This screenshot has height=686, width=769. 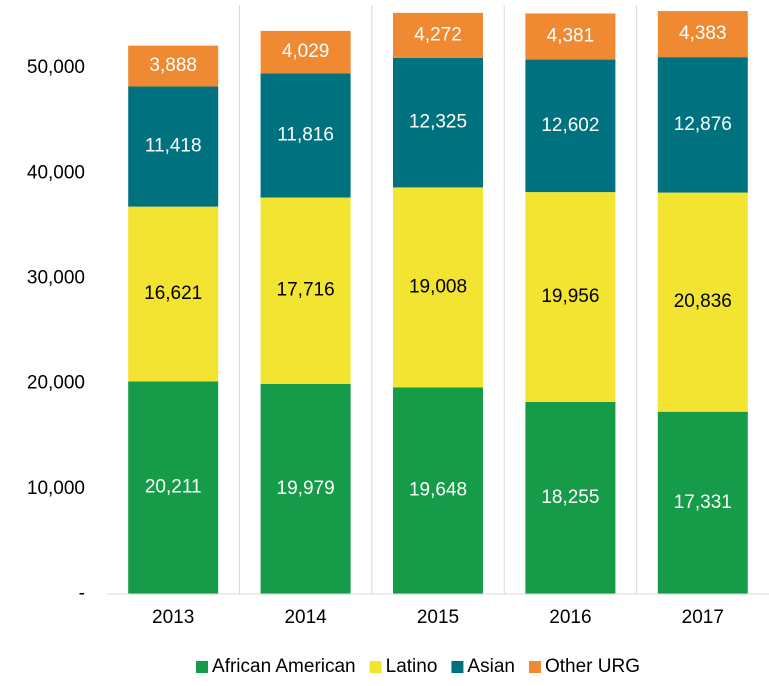 I want to click on data-label: 17,331, so click(x=703, y=502).